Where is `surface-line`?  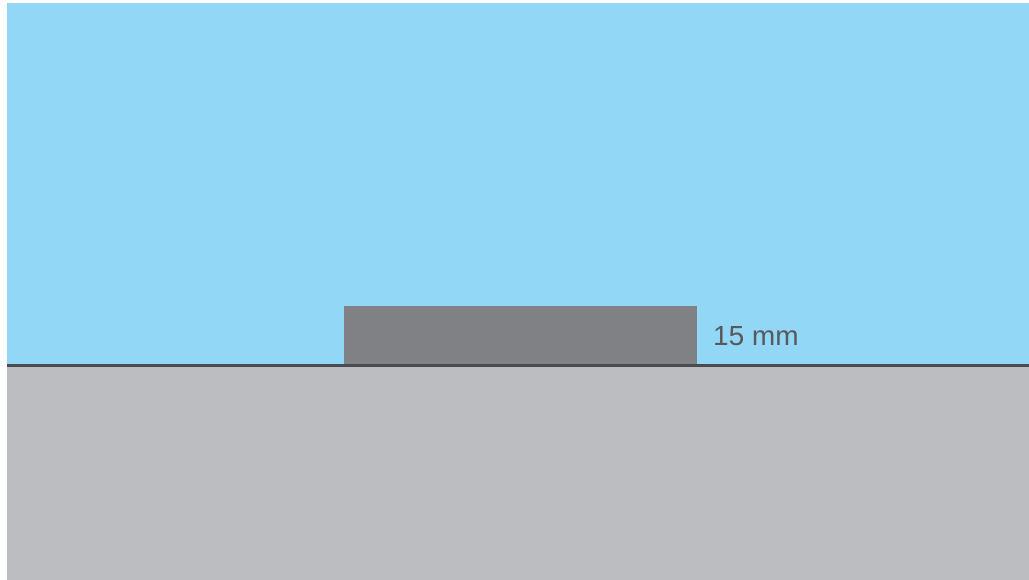
surface-line is located at coordinates (518, 365).